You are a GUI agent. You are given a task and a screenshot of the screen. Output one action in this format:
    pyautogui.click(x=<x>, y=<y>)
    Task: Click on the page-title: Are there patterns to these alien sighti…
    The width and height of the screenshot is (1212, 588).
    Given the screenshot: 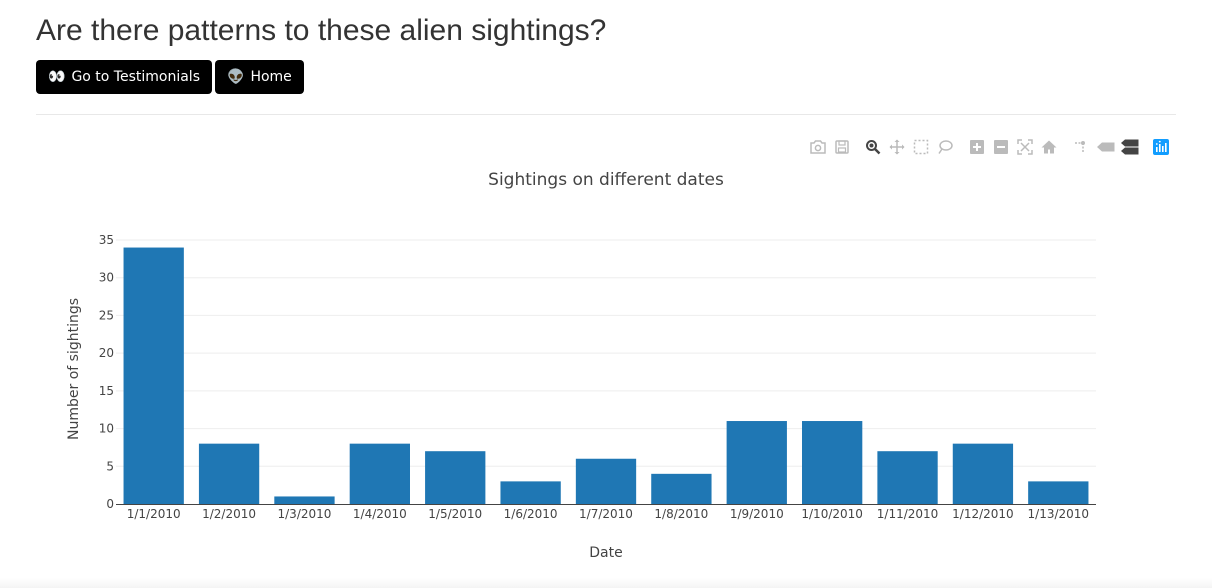 What is the action you would take?
    pyautogui.click(x=321, y=30)
    